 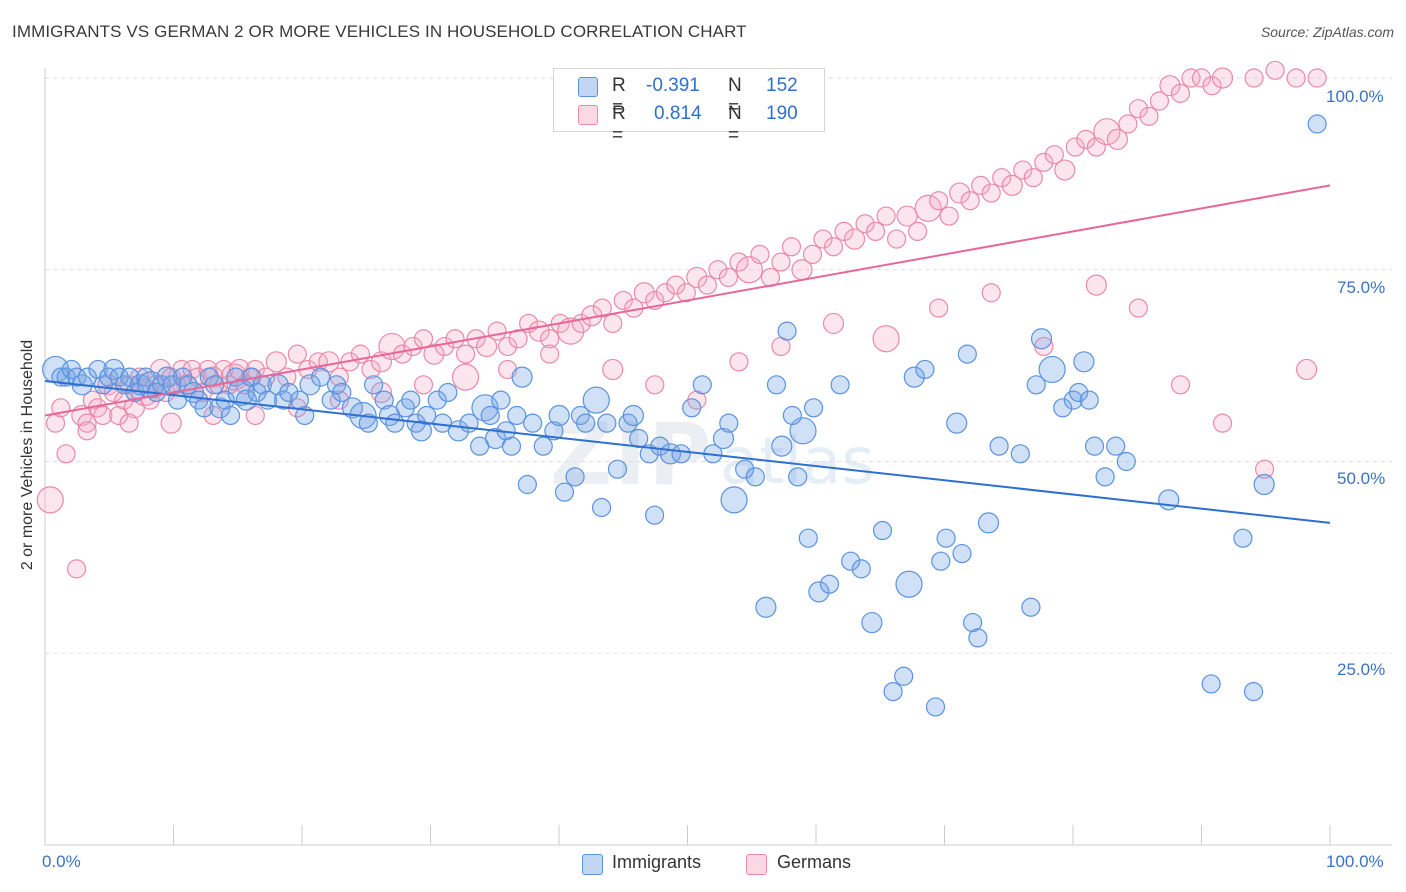 I want to click on immigrants-trend-line, so click(x=687, y=451).